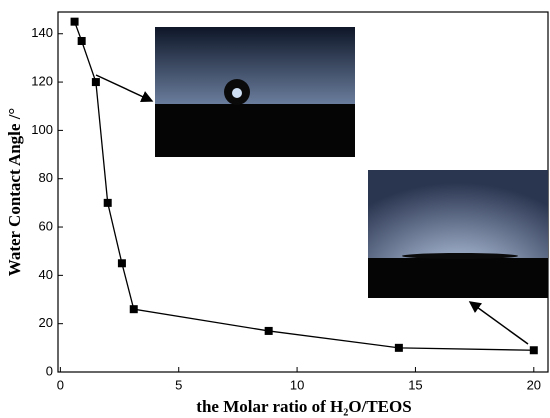 The height and width of the screenshot is (418, 550). I want to click on y-tick-label: 20, so click(46, 322).